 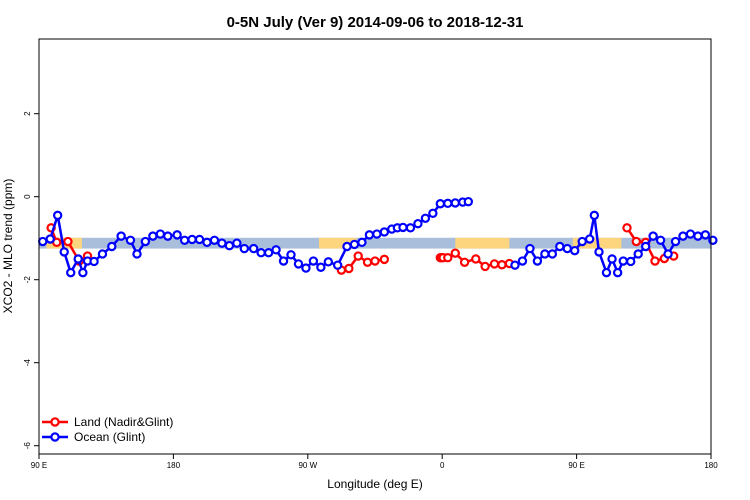 I want to click on legend-label: Ocean (Glint), so click(x=109, y=437).